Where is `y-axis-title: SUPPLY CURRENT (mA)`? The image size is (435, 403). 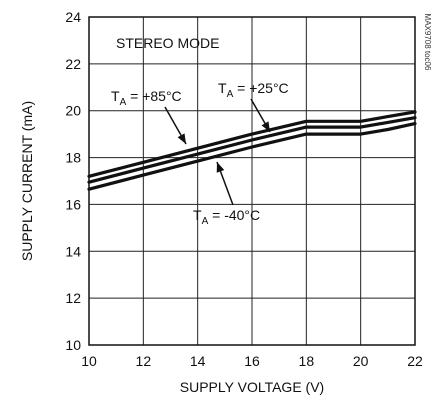
y-axis-title: SUPPLY CURRENT (mA) is located at coordinates (27, 181).